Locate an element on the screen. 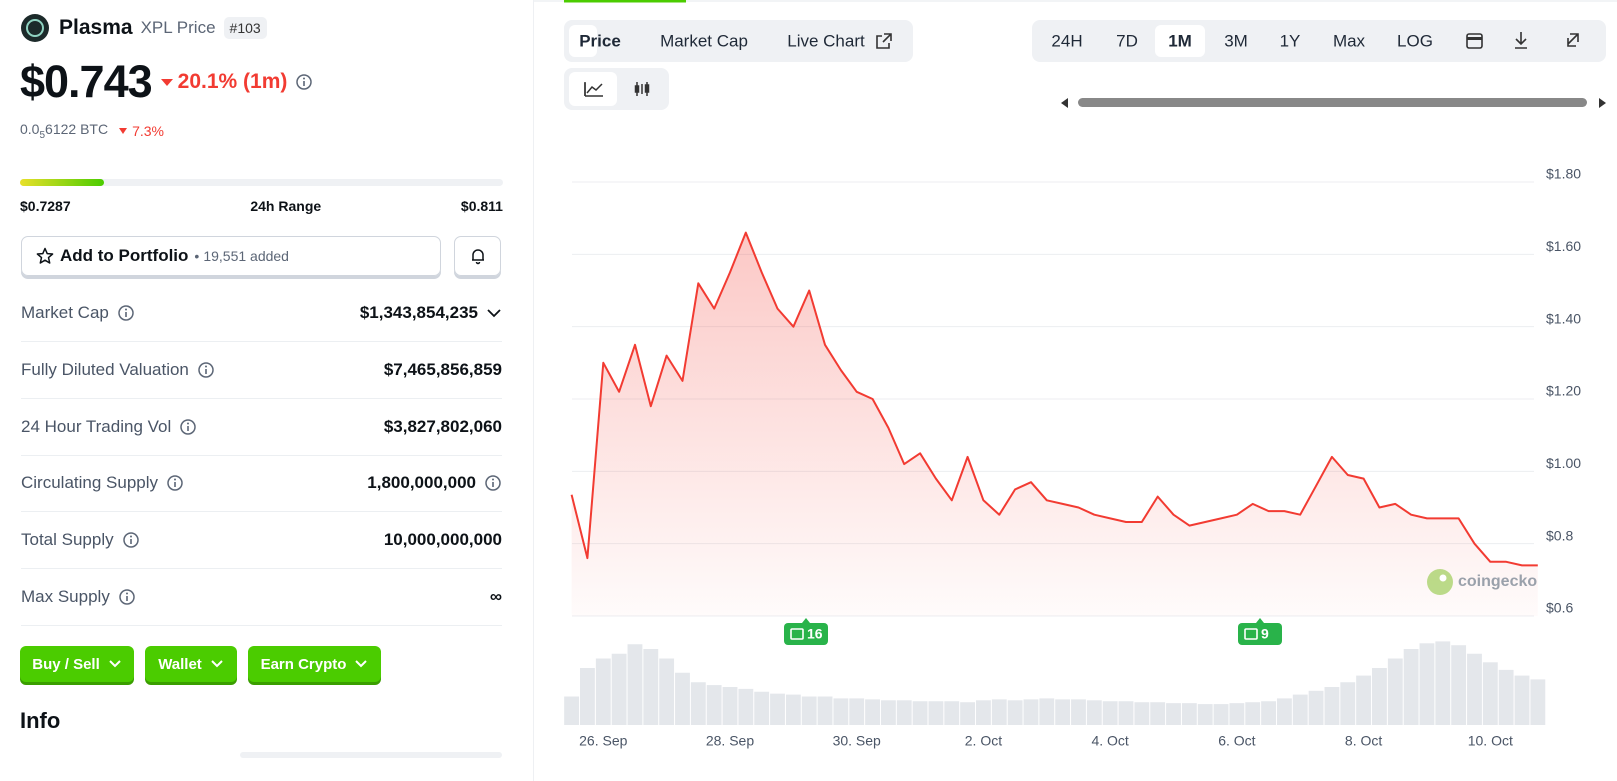  stat-value: $1,343,854,235 is located at coordinates (431, 313).